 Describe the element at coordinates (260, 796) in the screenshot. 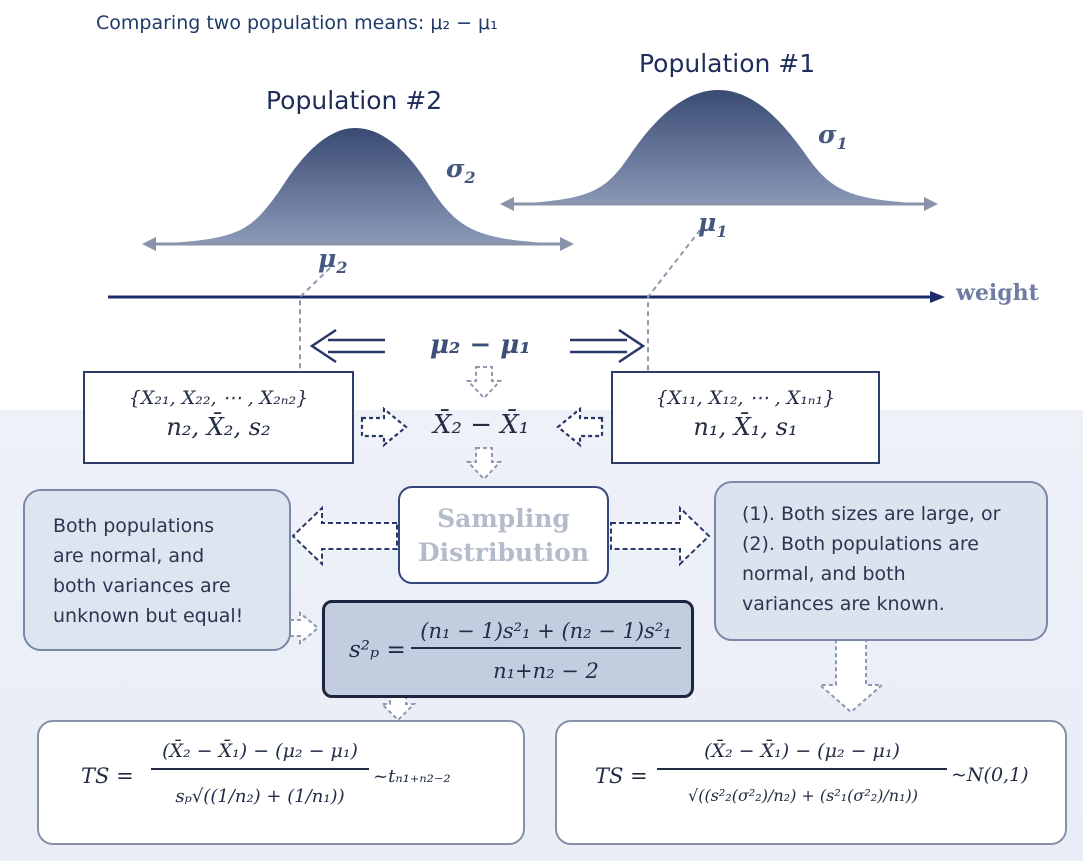

I see `ts-left-denominator: sₚ√((1/n₂) + (1/n₁))` at that location.